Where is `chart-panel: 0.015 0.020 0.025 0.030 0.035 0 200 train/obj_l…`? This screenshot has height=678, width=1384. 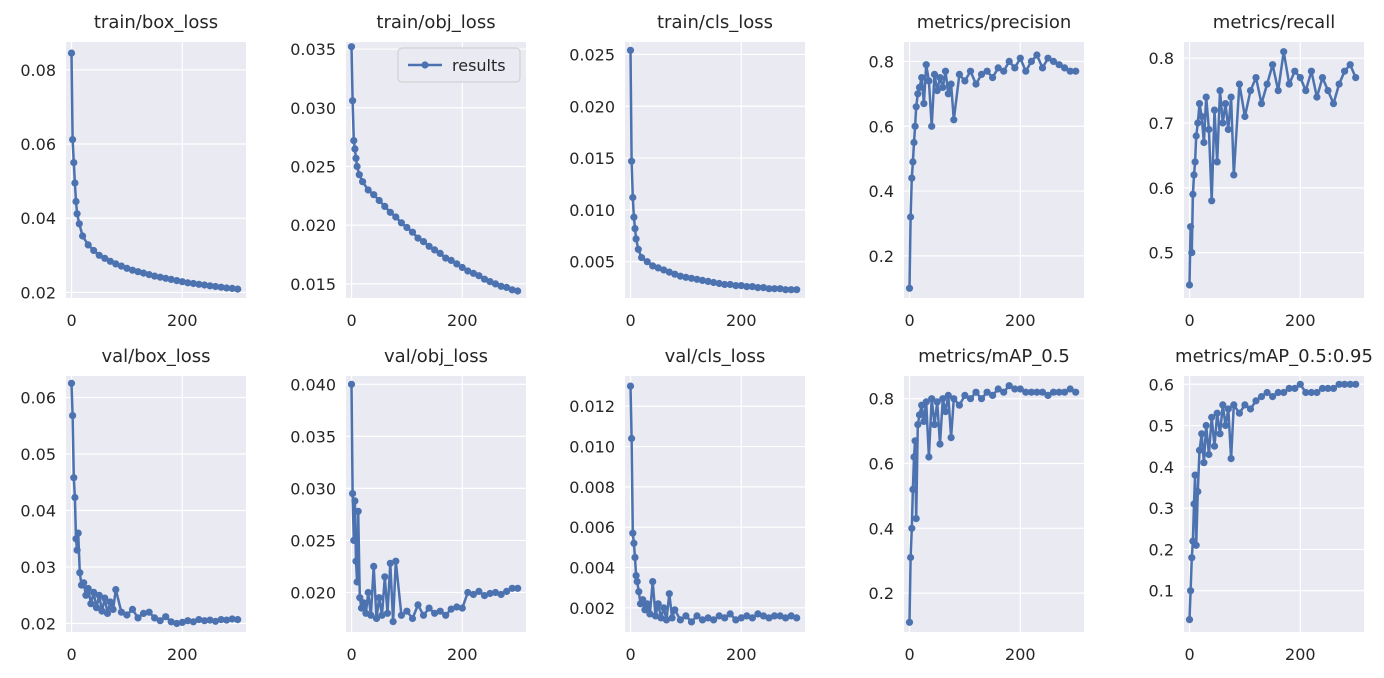
chart-panel: 0.015 0.020 0.025 0.030 0.035 0 200 train/obj_l… is located at coordinates (408, 171).